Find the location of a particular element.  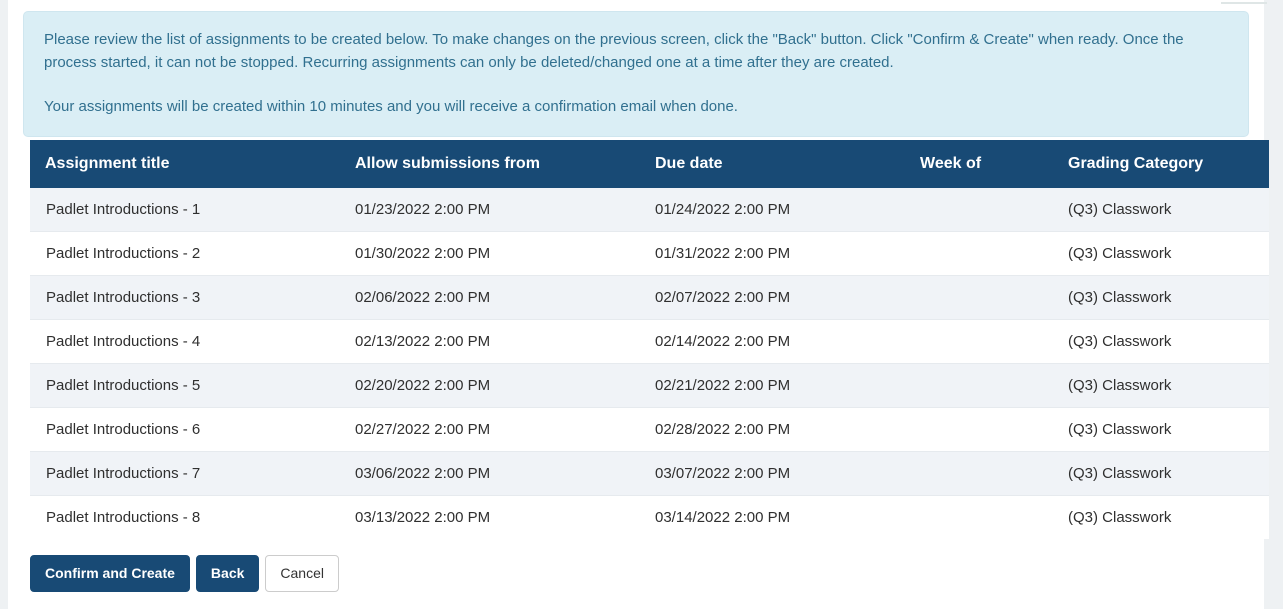

cell-due-date: 03/07/2022 2:00 PM is located at coordinates (787, 473).